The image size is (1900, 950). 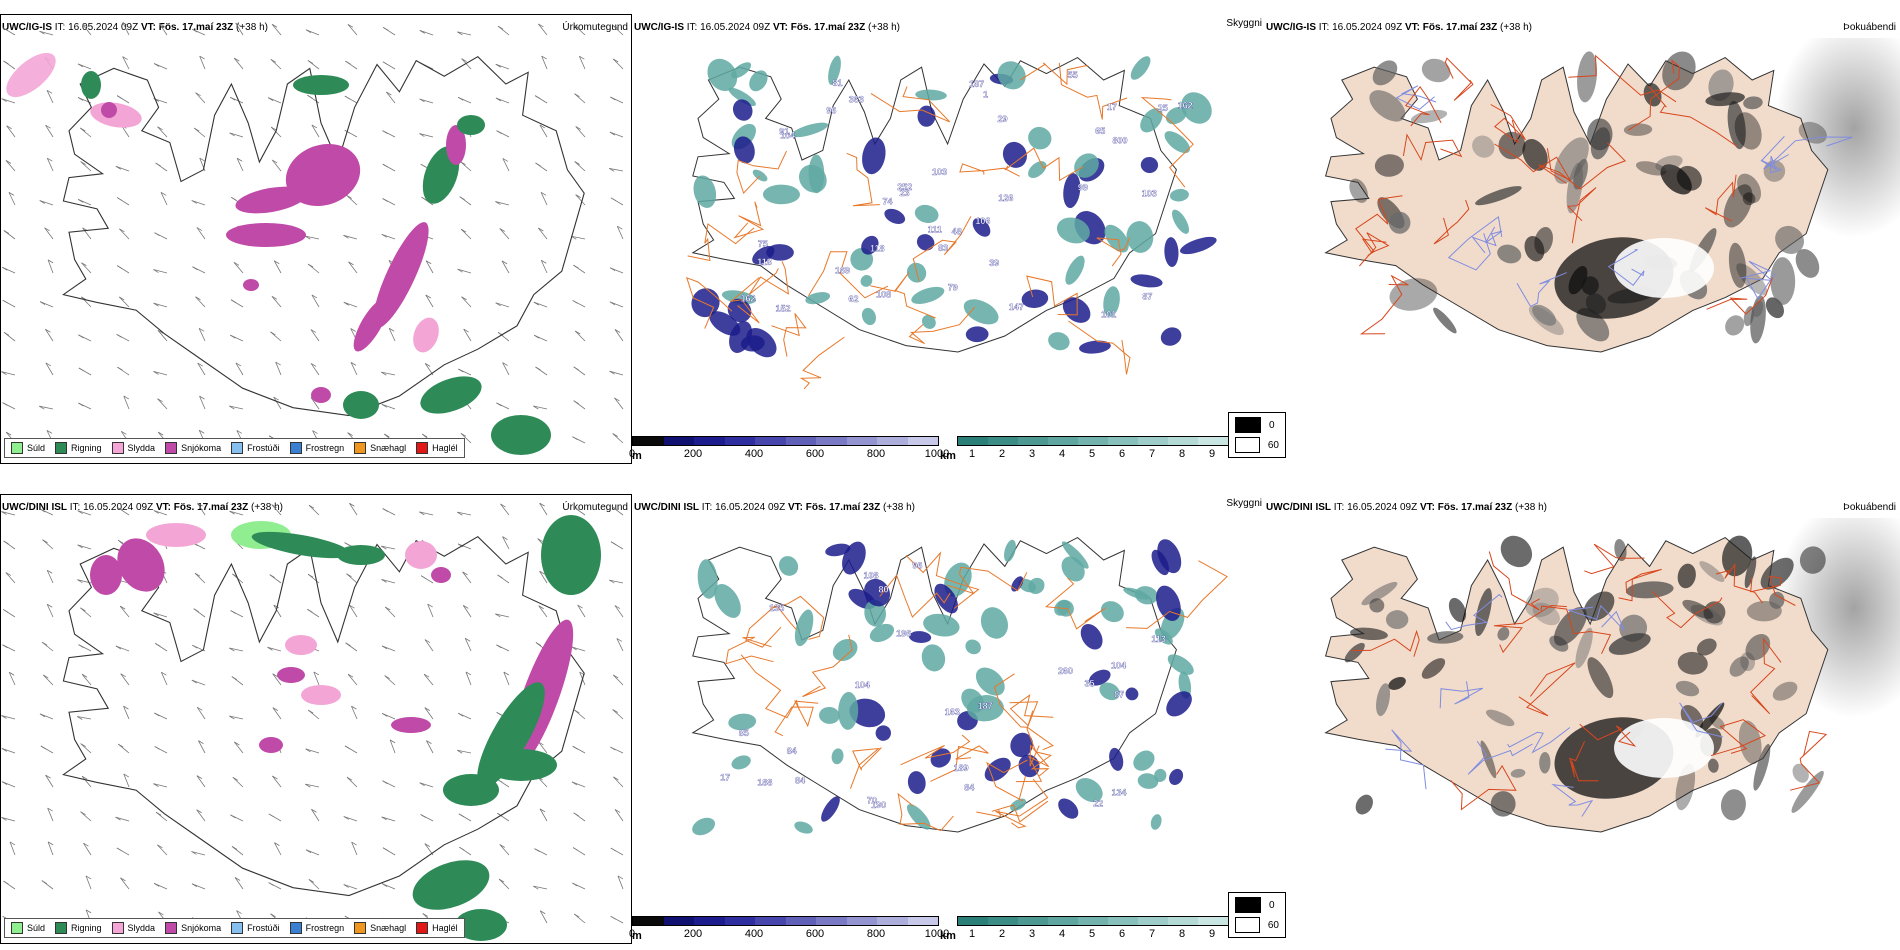 I want to click on lead-time: (+38 h), so click(x=899, y=507).